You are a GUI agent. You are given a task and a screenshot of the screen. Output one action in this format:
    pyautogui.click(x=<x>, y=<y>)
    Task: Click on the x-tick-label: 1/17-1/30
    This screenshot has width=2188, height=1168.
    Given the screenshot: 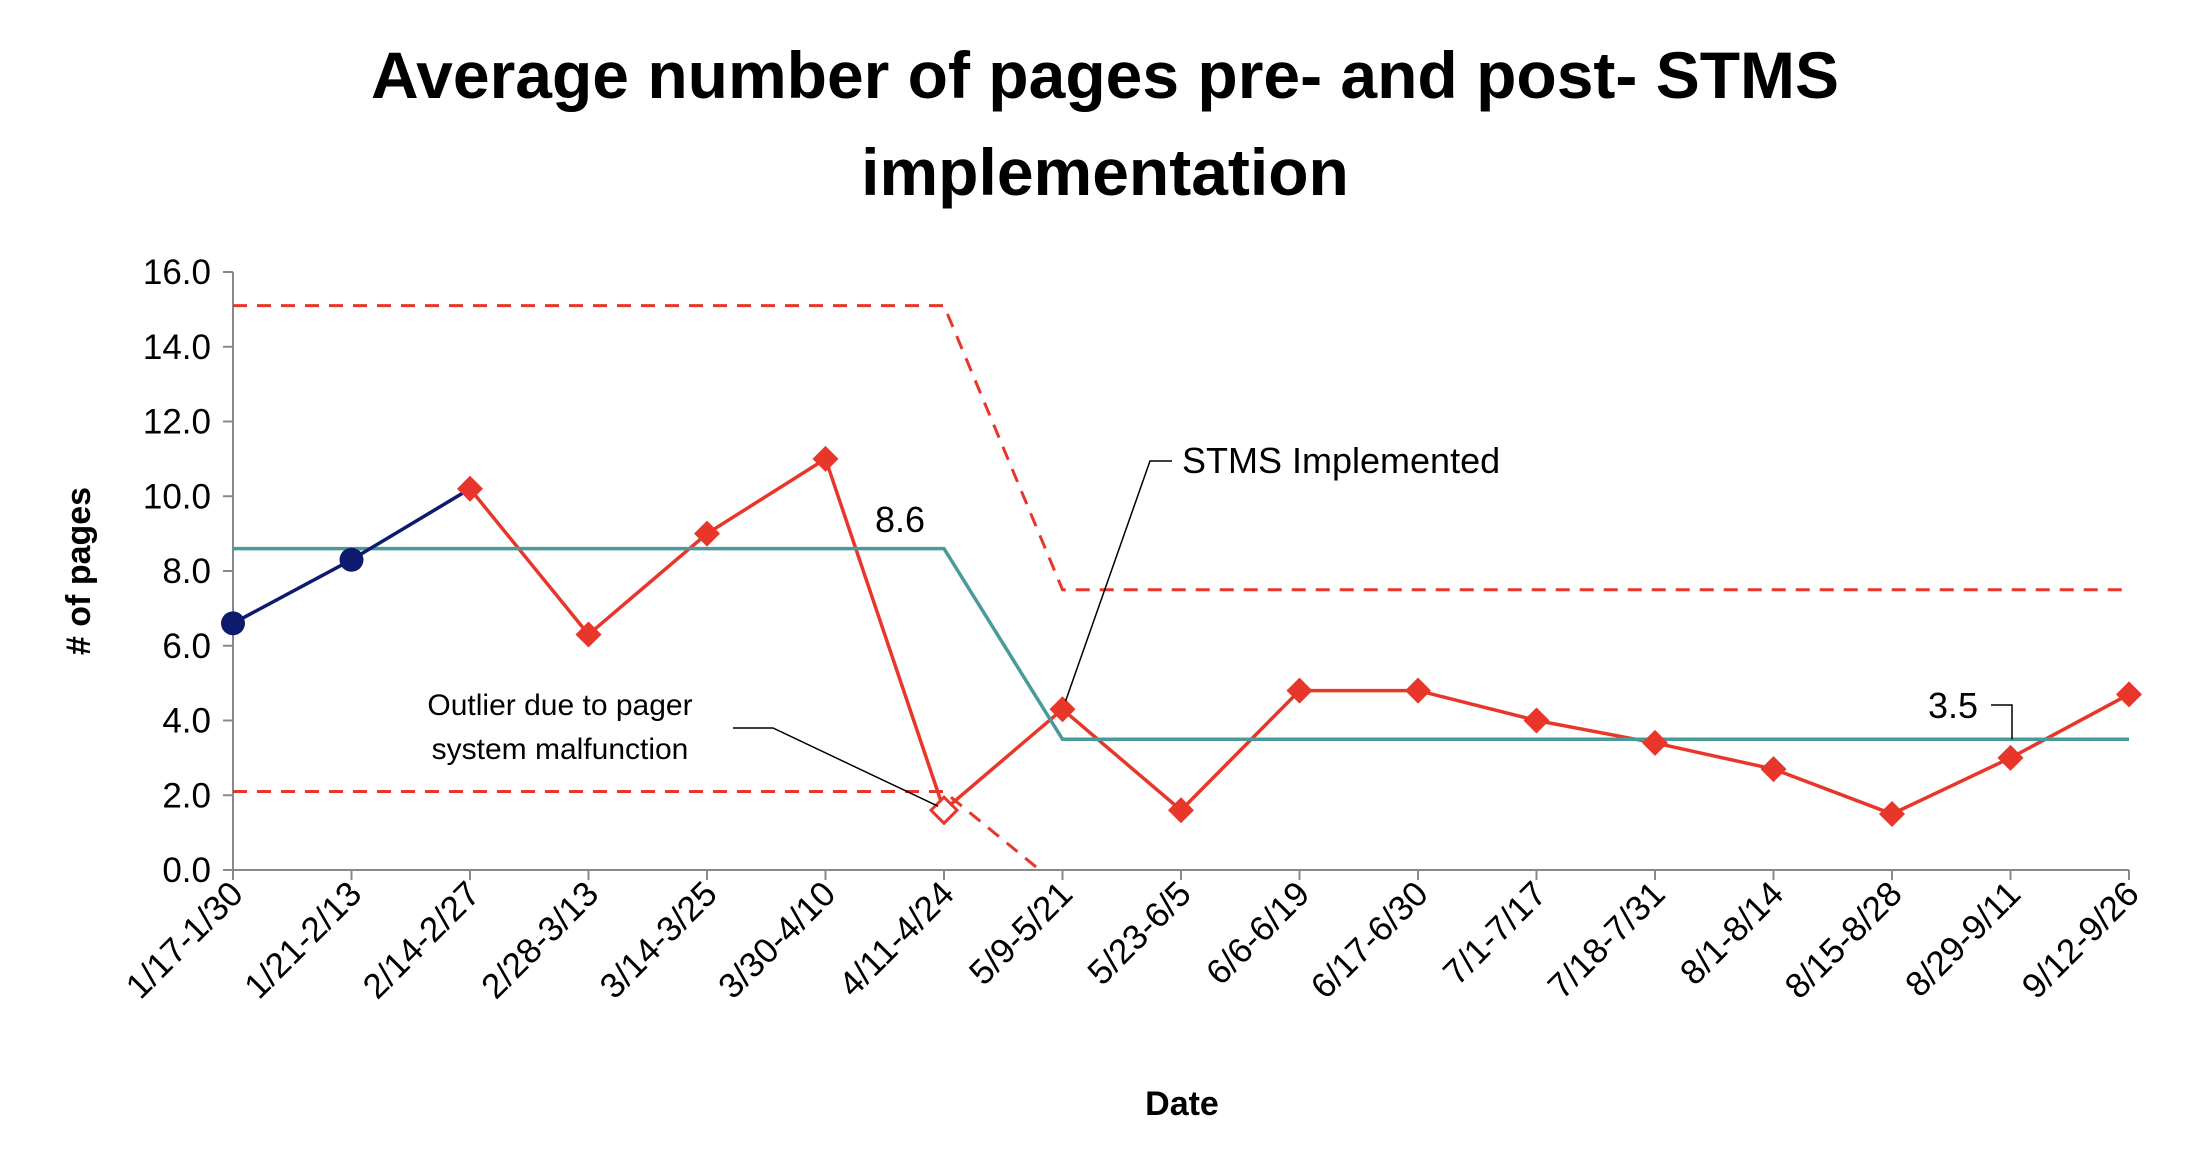 What is the action you would take?
    pyautogui.click(x=184, y=940)
    